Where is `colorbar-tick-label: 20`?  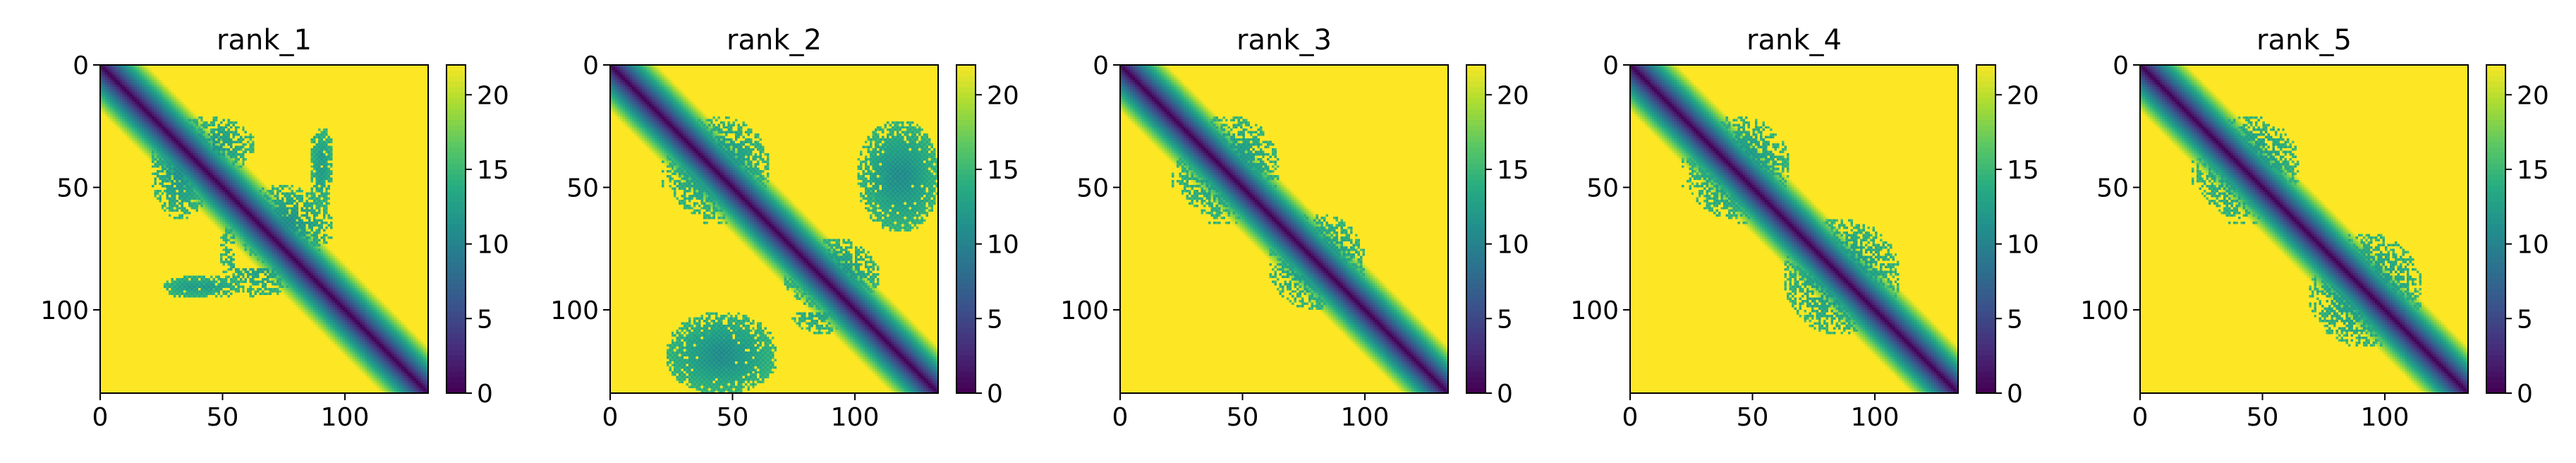 colorbar-tick-label: 20 is located at coordinates (2023, 95).